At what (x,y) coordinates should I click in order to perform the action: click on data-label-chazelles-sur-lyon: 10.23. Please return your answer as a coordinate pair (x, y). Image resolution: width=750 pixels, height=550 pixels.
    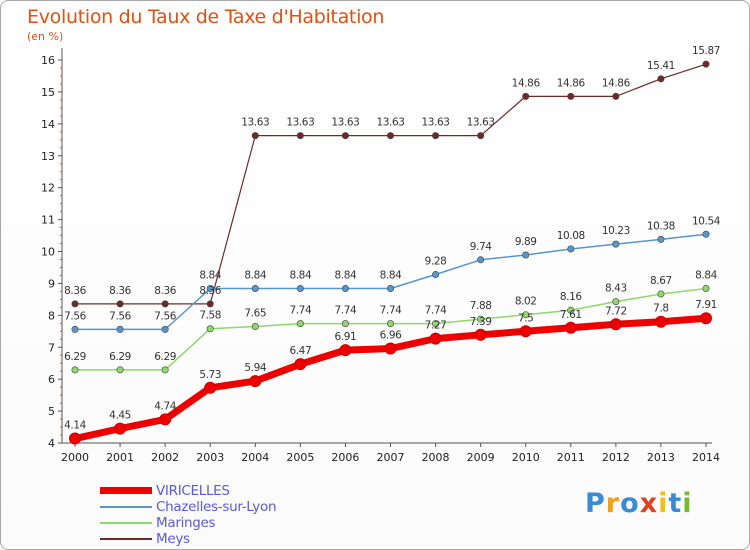
    Looking at the image, I should click on (616, 231).